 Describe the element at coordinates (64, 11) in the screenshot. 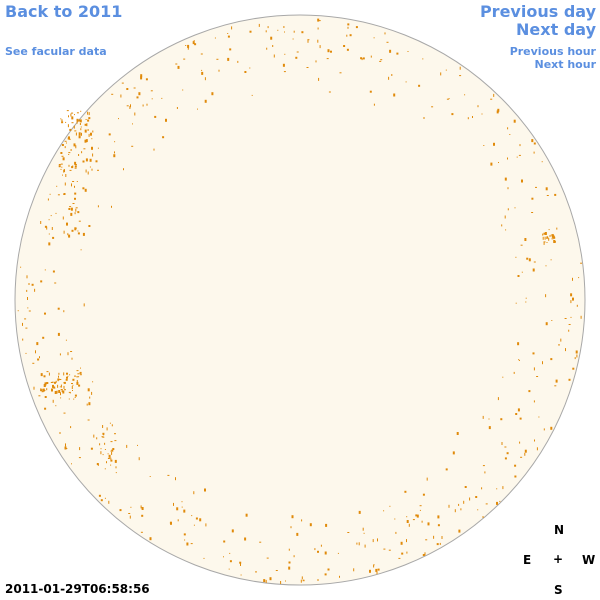

I see `back-to-year-link: Back to 2011` at that location.